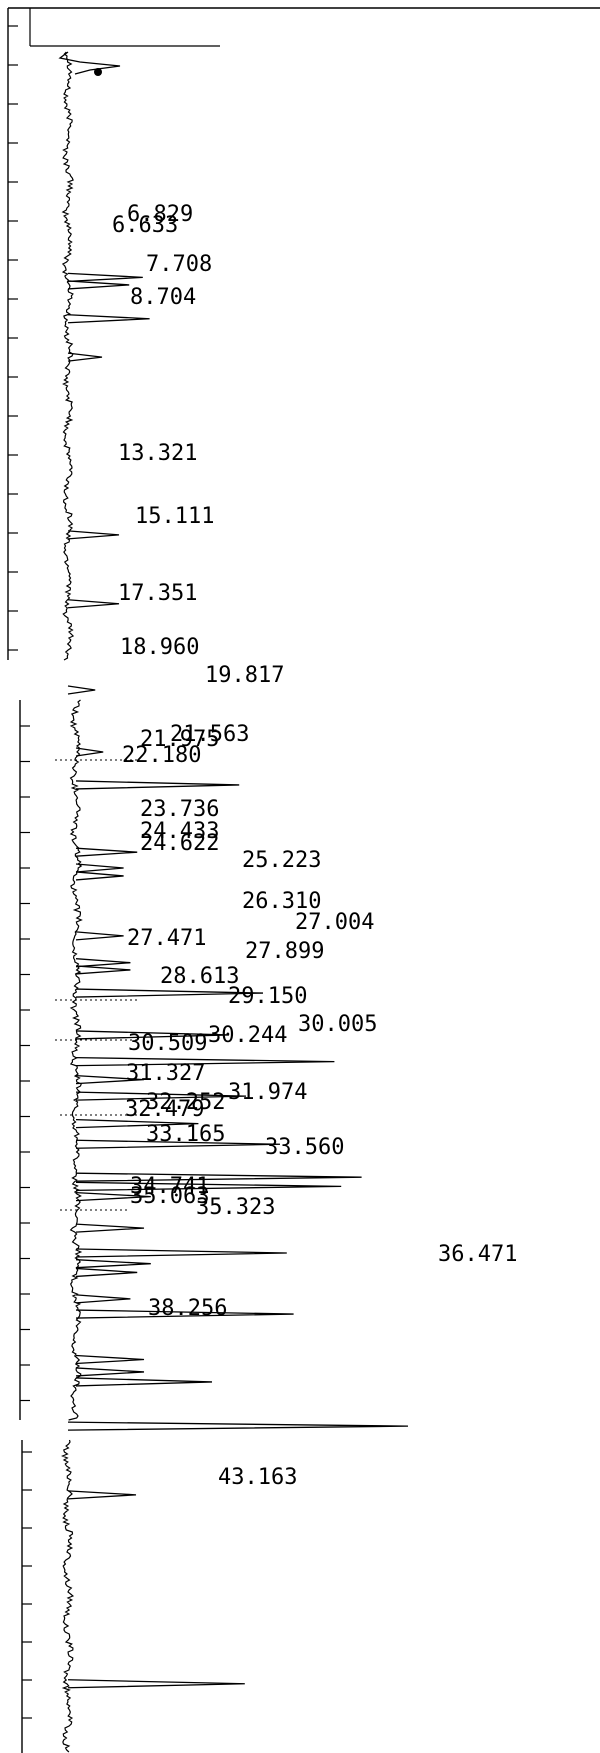 The width and height of the screenshot is (600, 1753). I want to click on peak-label: 21.563, so click(209, 734).